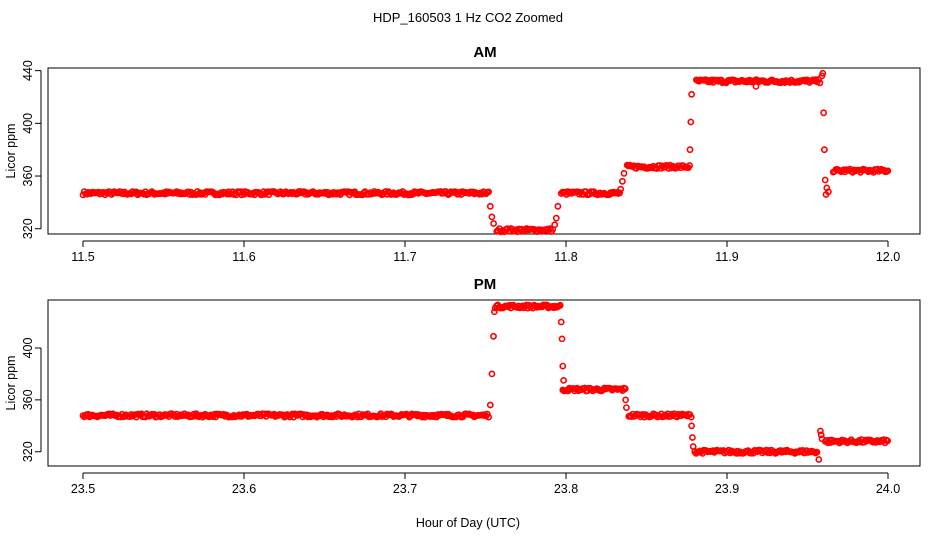  I want to click on am-y-tick-label: 320, so click(28, 228).